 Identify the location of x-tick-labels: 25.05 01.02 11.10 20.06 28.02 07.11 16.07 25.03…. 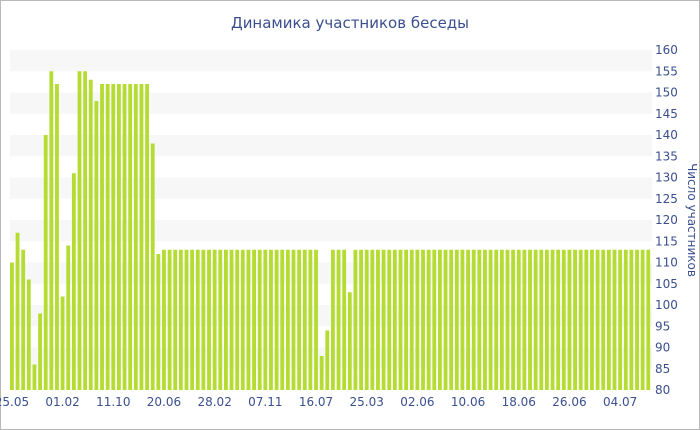
(318, 402).